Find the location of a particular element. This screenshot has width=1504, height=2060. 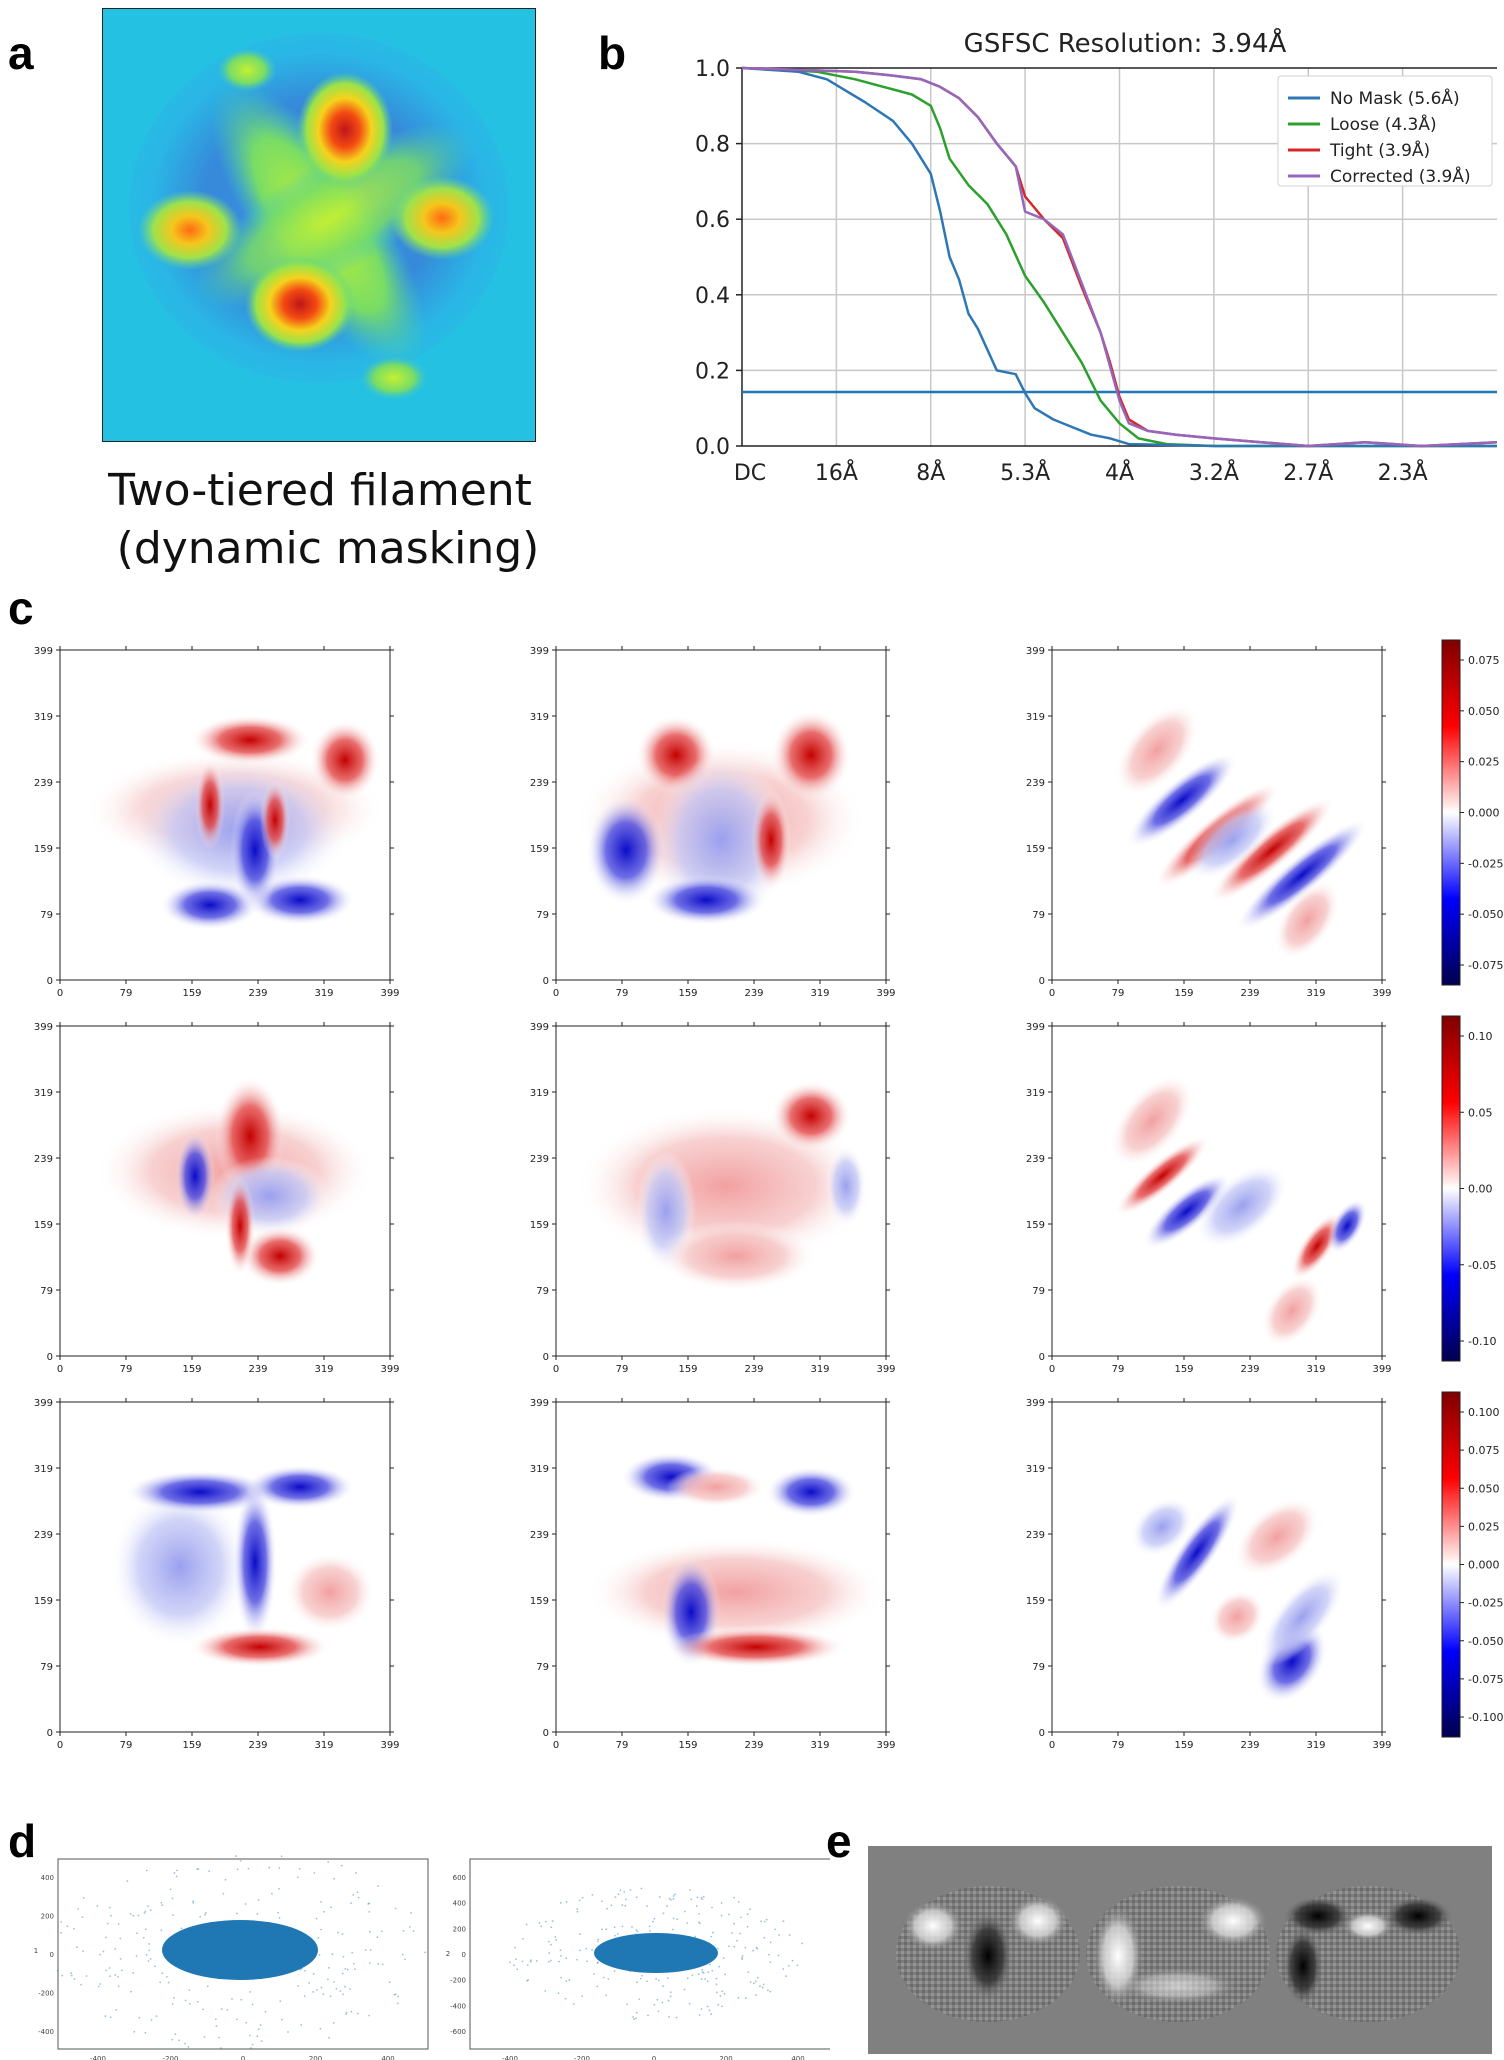

heatmap-blobs is located at coordinates (721, 817).